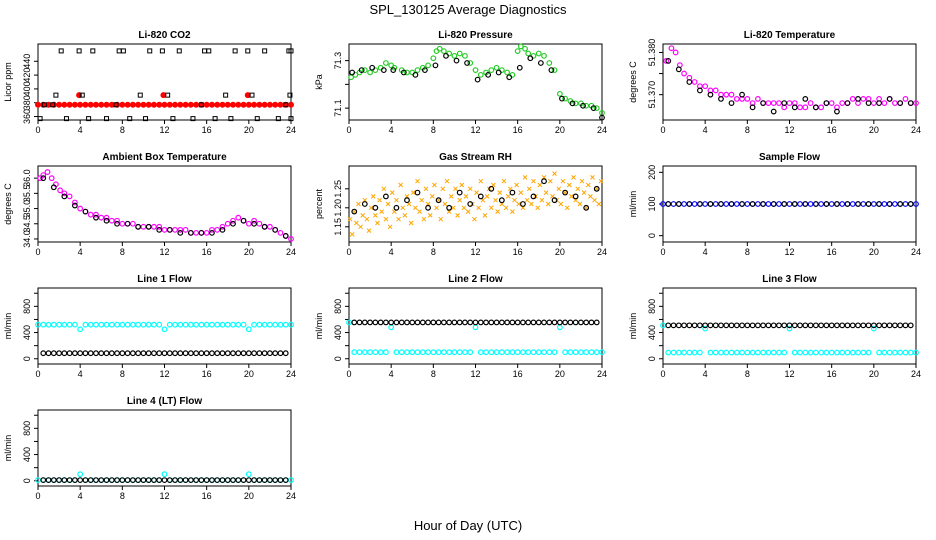  What do you see at coordinates (652, 358) in the screenshot?
I see `y-tick-label: 0` at bounding box center [652, 358].